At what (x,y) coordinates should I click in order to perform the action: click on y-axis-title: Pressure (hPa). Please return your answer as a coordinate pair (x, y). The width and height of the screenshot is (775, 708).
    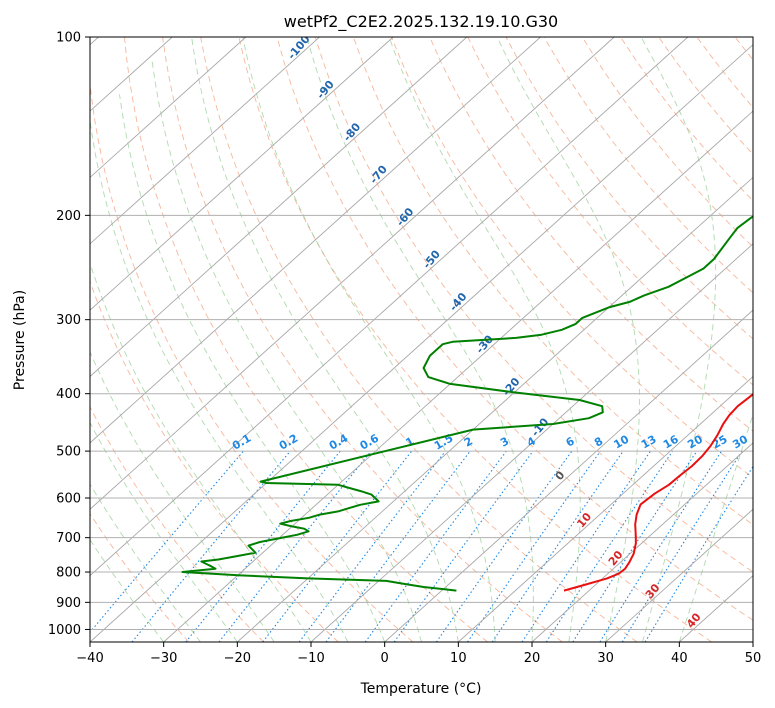
    Looking at the image, I should click on (20, 340).